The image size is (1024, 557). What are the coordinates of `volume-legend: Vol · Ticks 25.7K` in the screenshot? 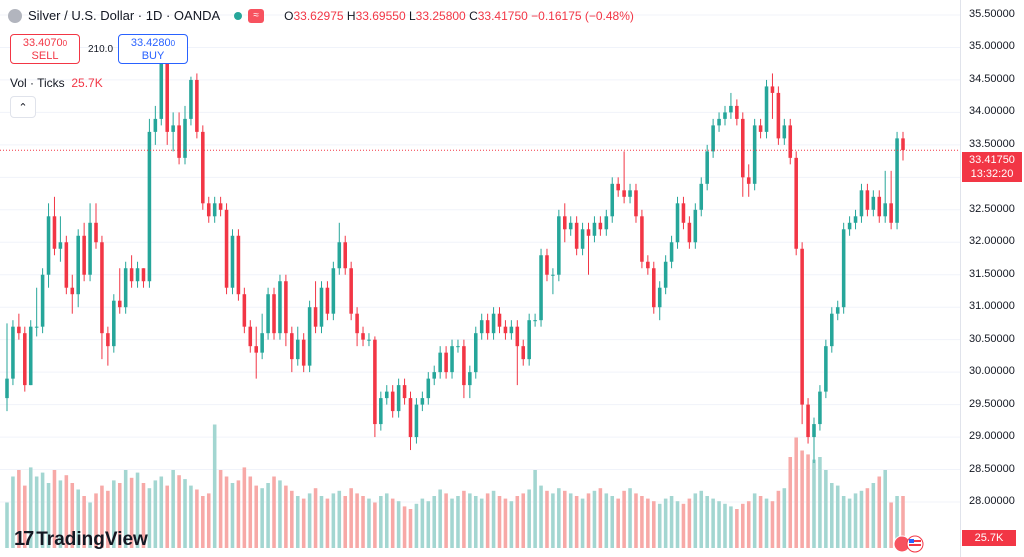 It's located at (56, 83).